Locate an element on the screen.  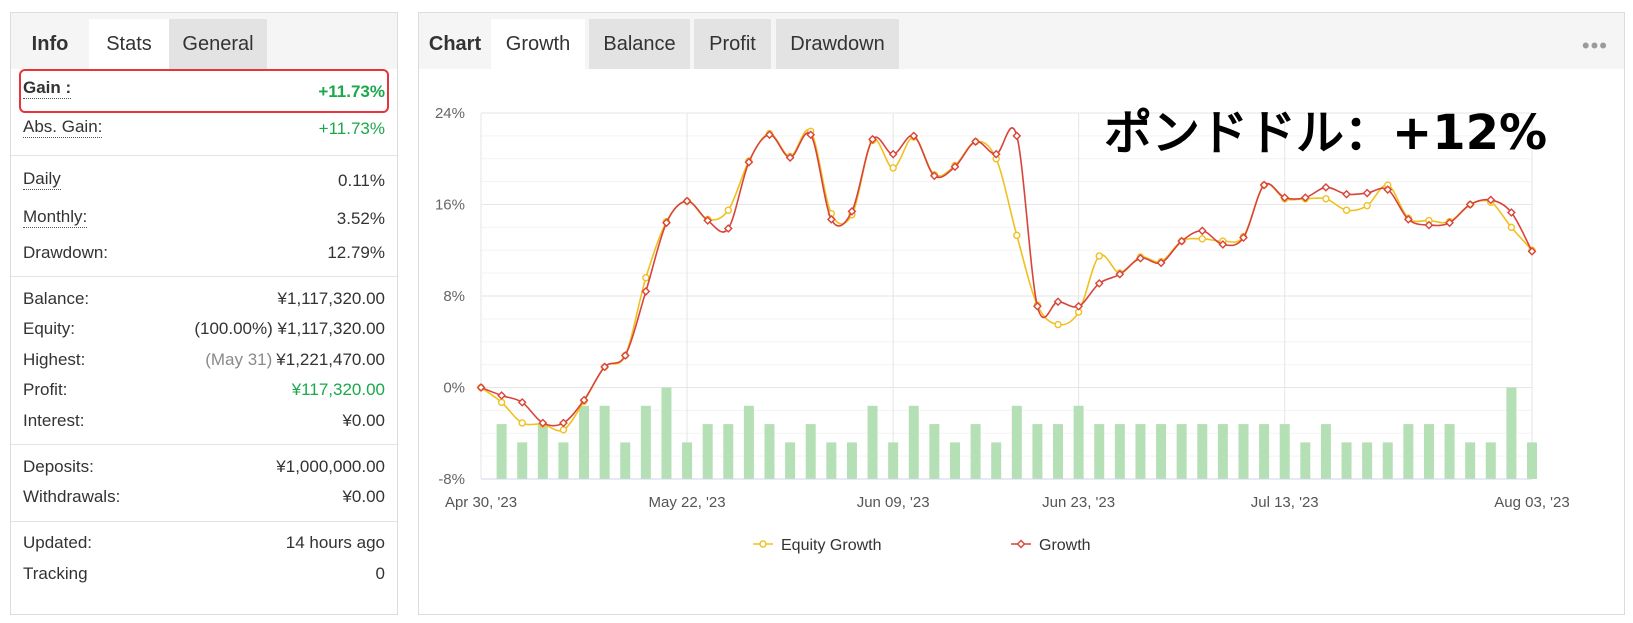
equity-value: ¥1,117,320.00 is located at coordinates (331, 328).